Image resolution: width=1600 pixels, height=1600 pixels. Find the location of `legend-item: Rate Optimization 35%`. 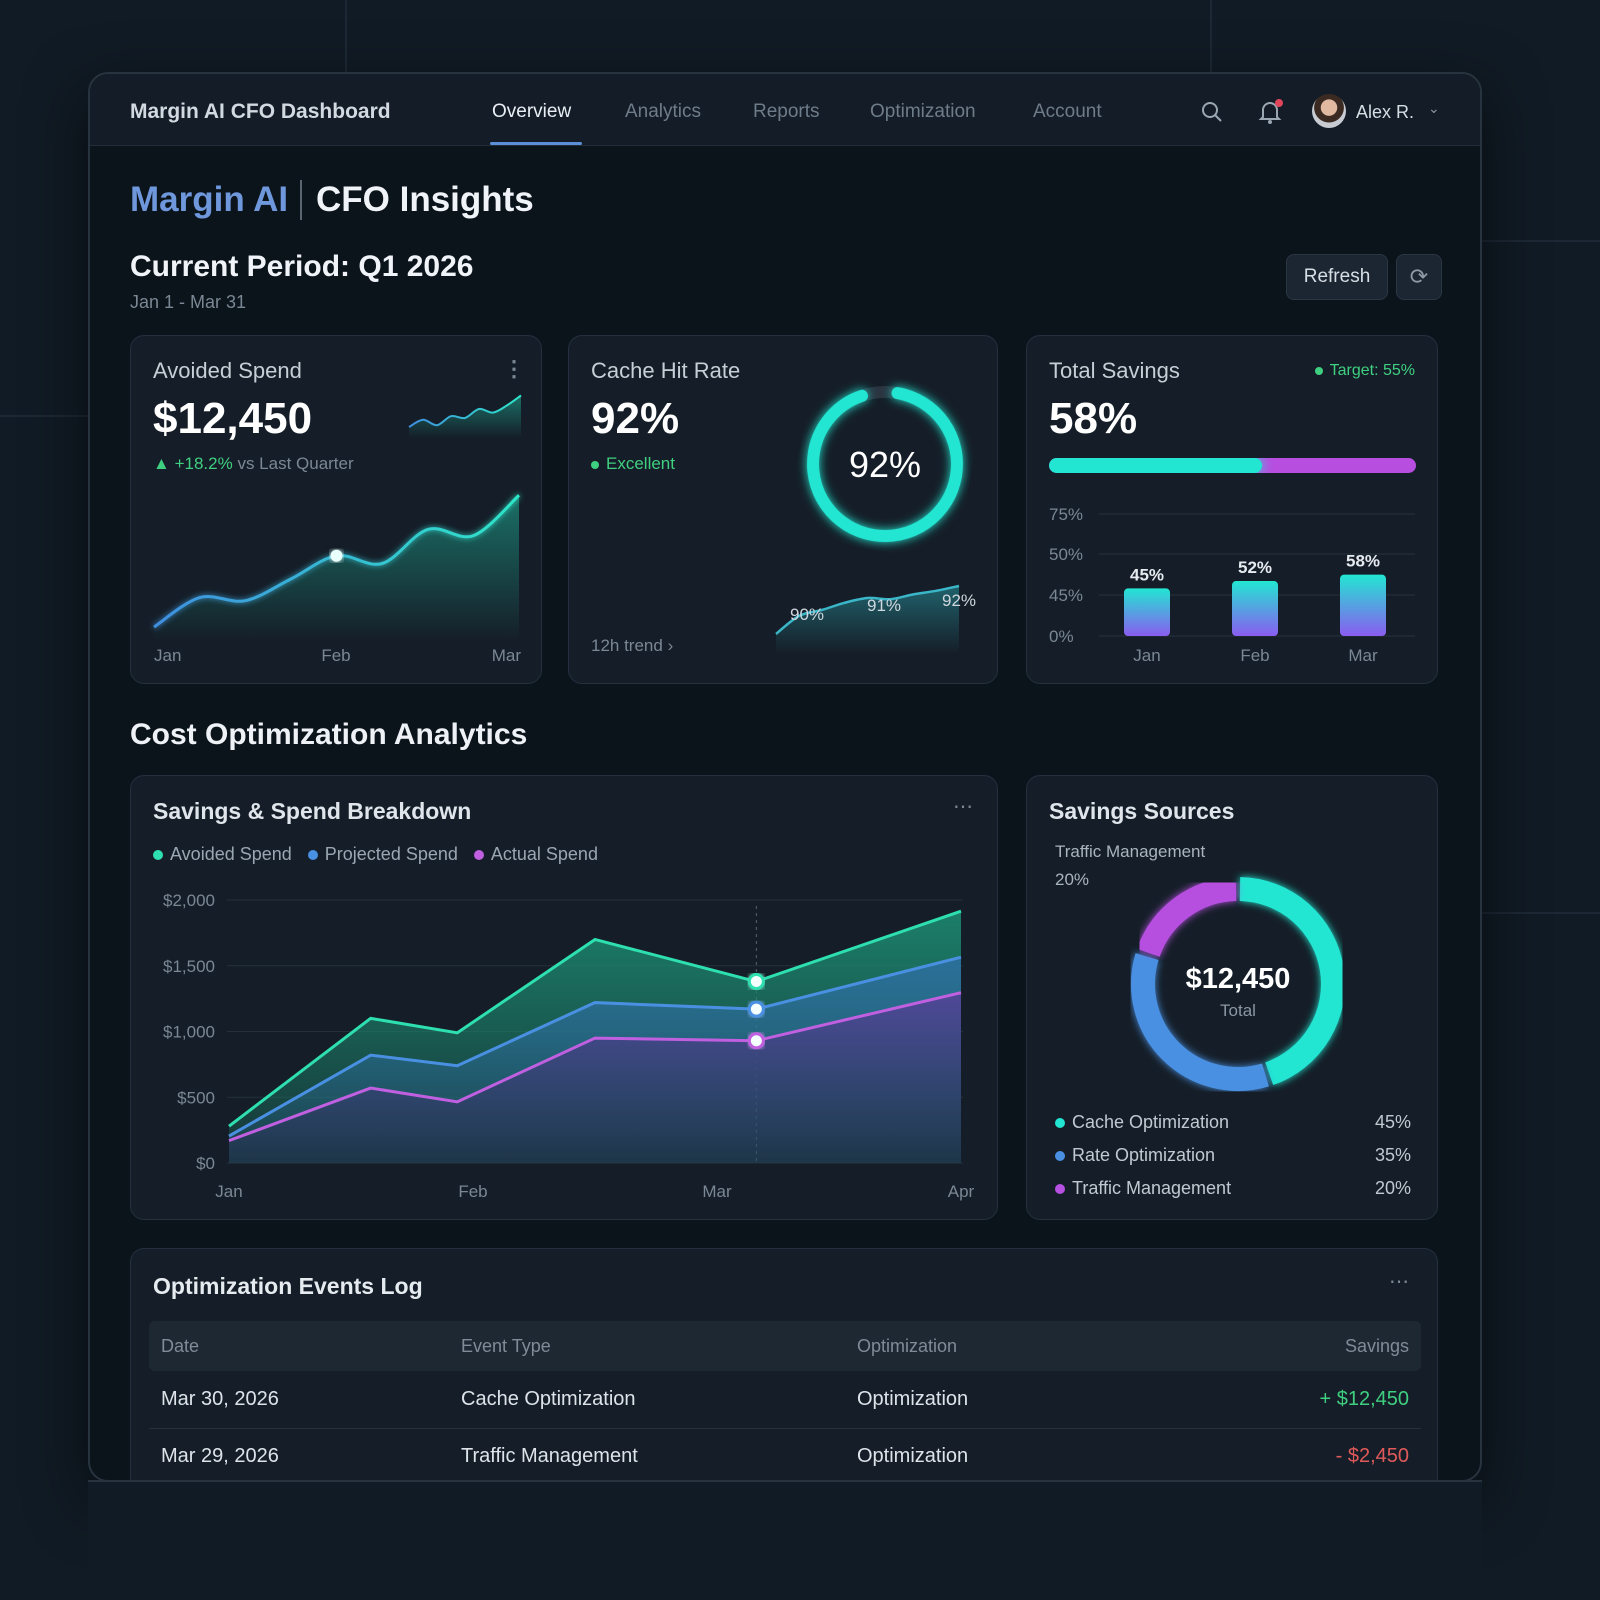

legend-item: Rate Optimization 35% is located at coordinates (1233, 1161).